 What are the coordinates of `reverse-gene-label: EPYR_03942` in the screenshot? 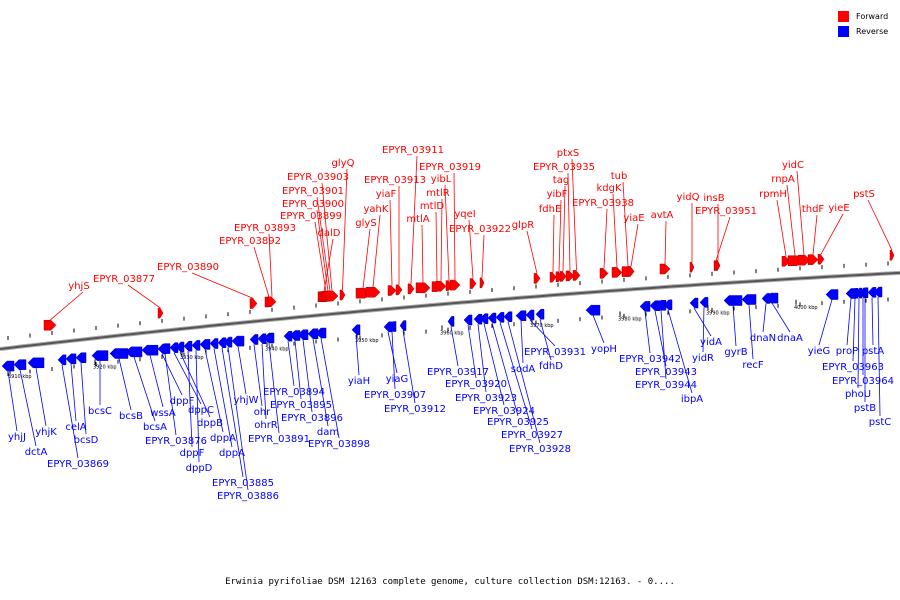 It's located at (650, 359).